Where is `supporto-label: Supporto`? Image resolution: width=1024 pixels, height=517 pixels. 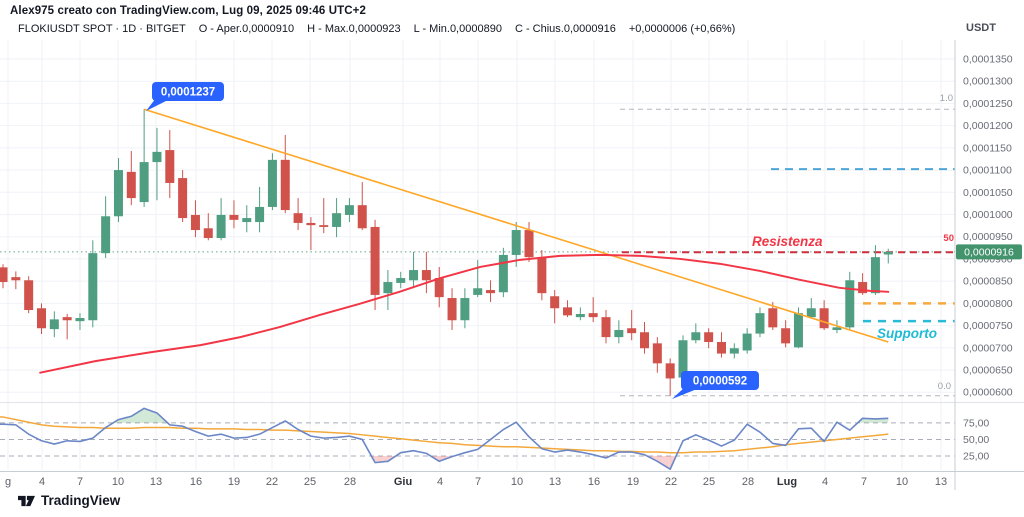 supporto-label: Supporto is located at coordinates (907, 333).